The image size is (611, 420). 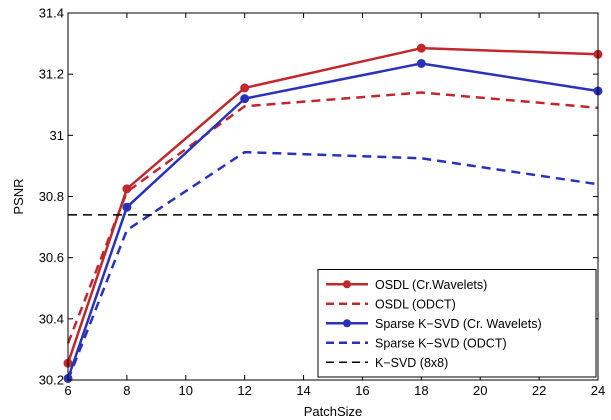 I want to click on x-tick-label: 20, so click(x=480, y=390).